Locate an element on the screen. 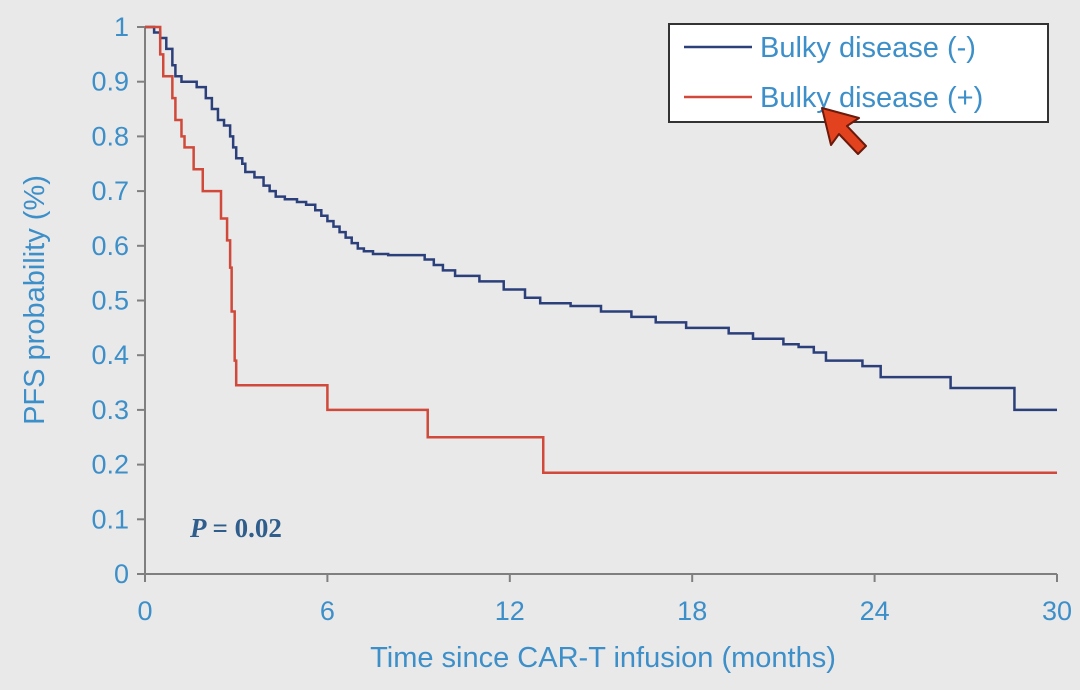  y-axis-title: PFS probability (%) is located at coordinates (35, 300).